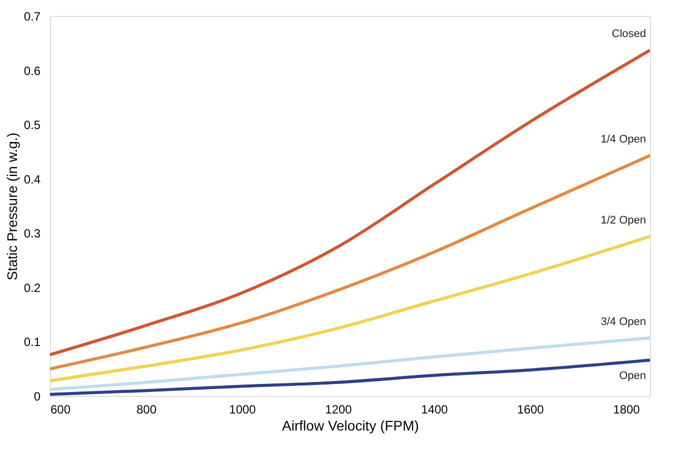  What do you see at coordinates (623, 220) in the screenshot?
I see `series-label: 1/2 Open` at bounding box center [623, 220].